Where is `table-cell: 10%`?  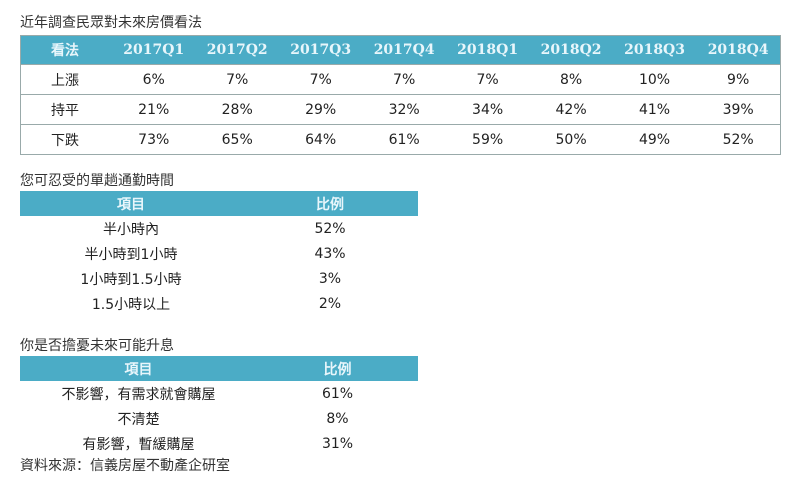
table-cell: 10% is located at coordinates (654, 79).